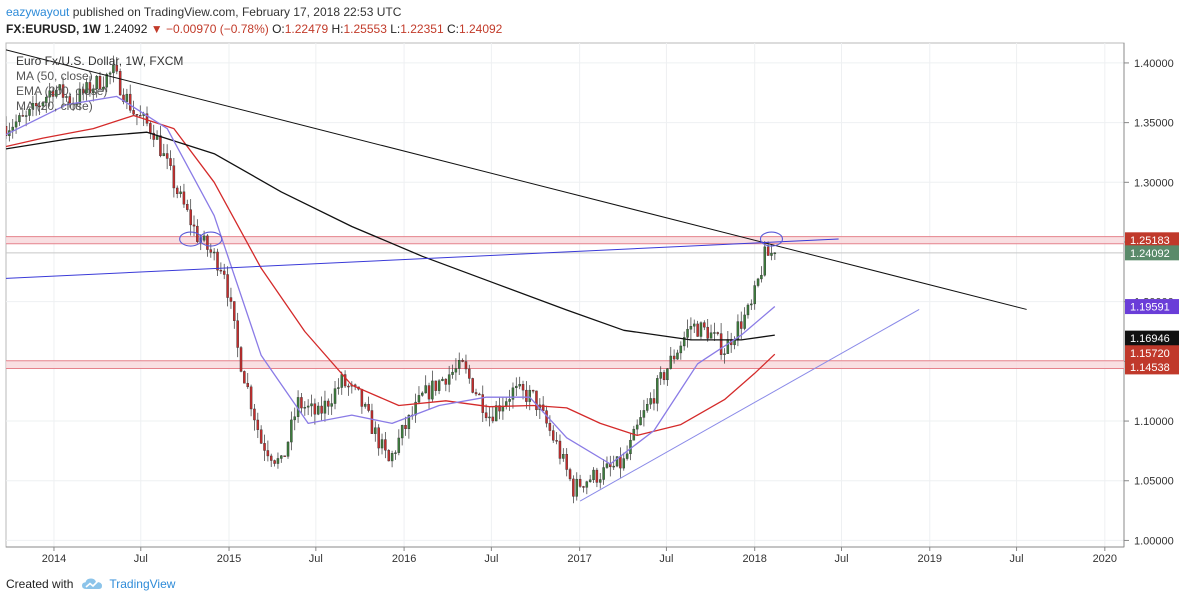 This screenshot has width=1182, height=602. Describe the element at coordinates (156, 29) in the screenshot. I see `down-arrow-icon: ▼` at that location.